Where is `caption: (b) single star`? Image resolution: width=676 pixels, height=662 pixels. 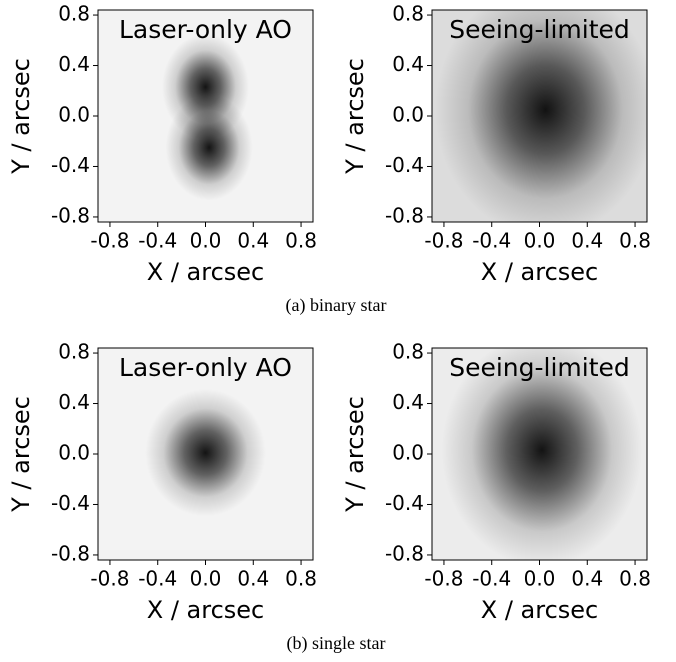 caption: (b) single star is located at coordinates (336, 643).